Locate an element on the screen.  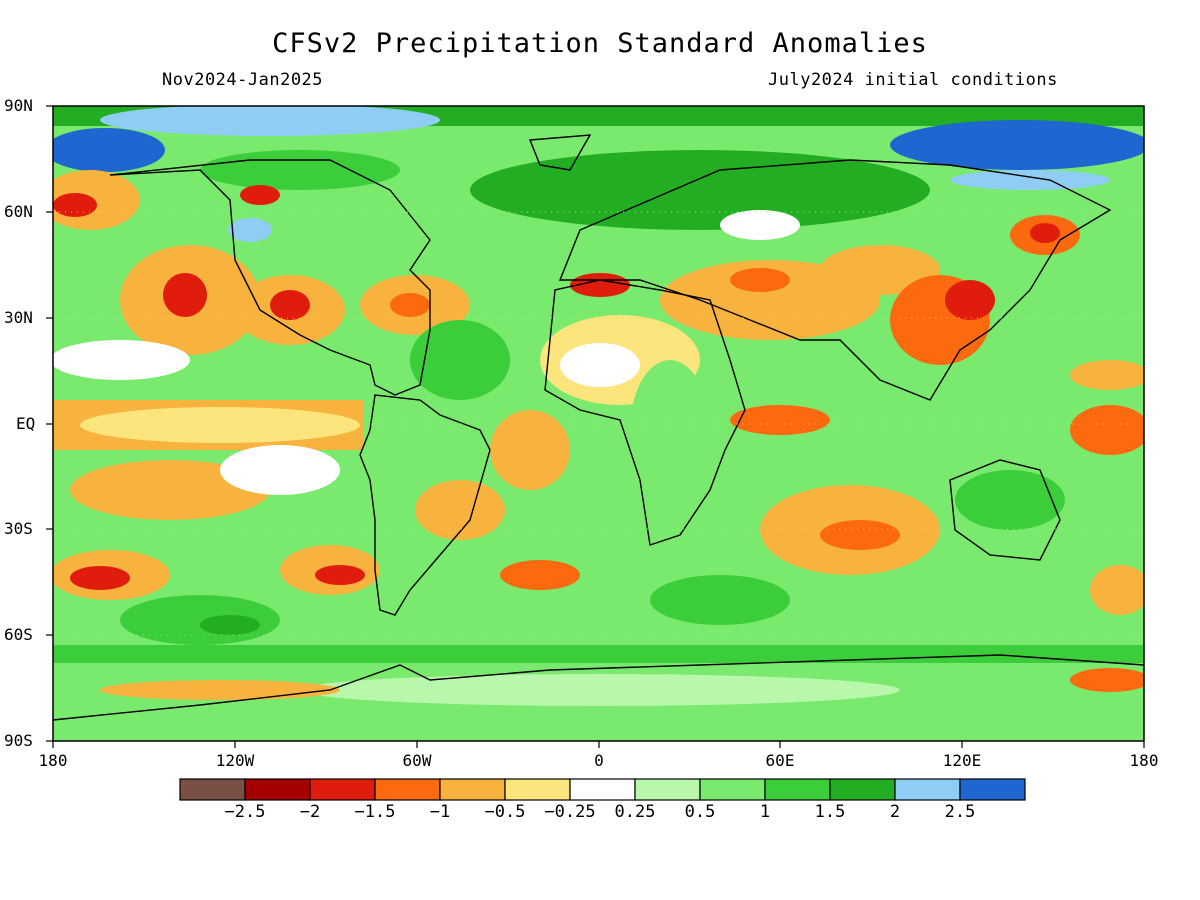
lon-label-120w: 120W is located at coordinates (235, 760).